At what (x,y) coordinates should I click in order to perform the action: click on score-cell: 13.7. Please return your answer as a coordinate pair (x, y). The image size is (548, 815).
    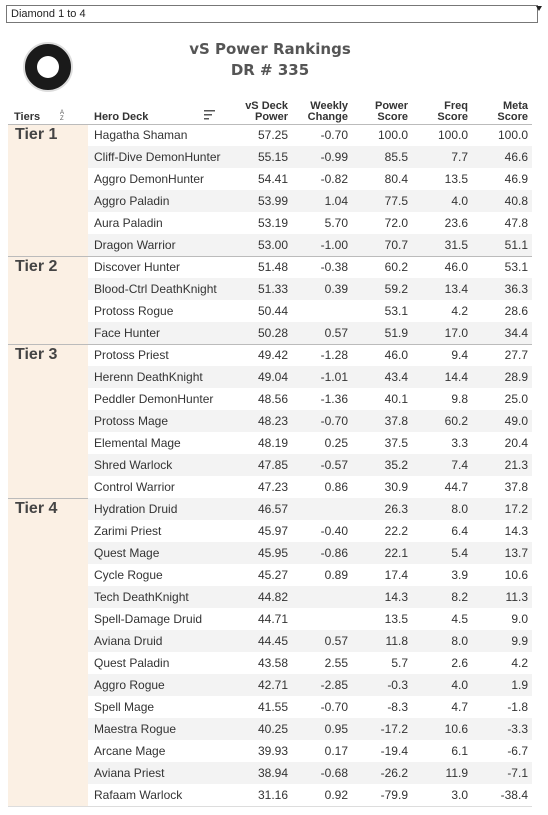
    Looking at the image, I should click on (516, 553).